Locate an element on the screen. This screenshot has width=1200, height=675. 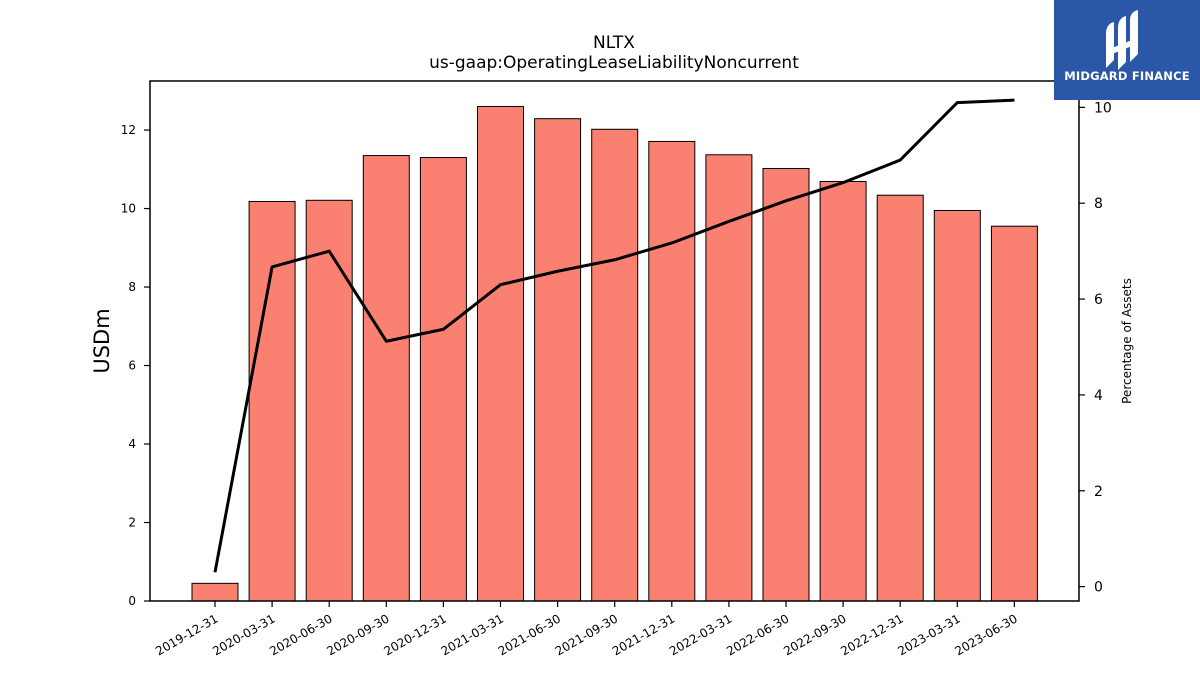
y-tick-label: 0 is located at coordinates (132, 601).